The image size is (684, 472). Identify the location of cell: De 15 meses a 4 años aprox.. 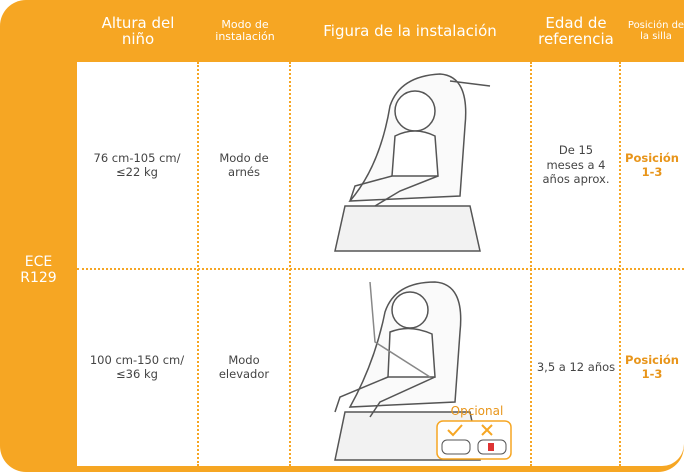
(576, 165).